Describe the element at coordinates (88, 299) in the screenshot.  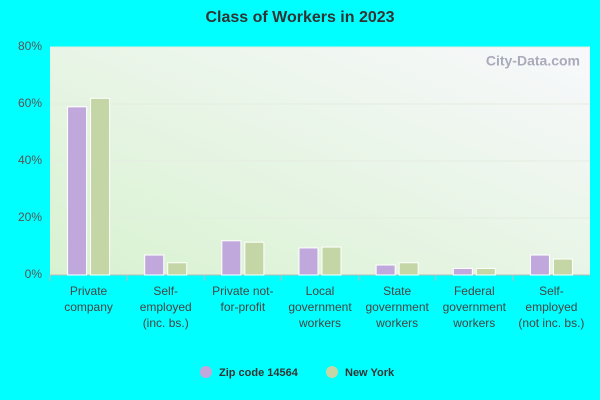
I see `x-tick-label: Private company` at that location.